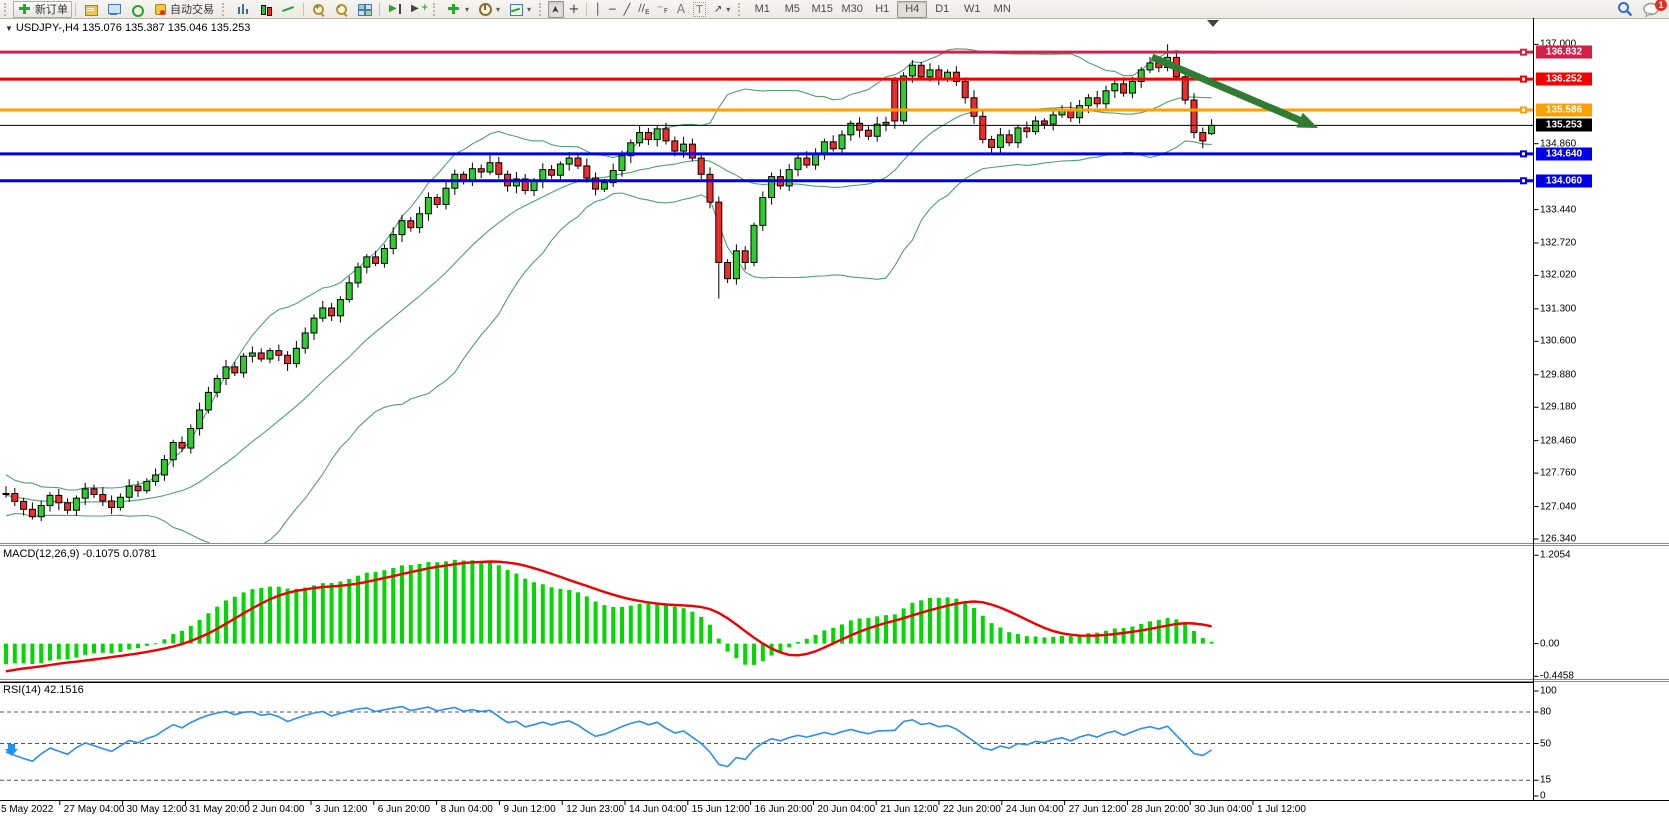 The height and width of the screenshot is (821, 1669). What do you see at coordinates (627, 9) in the screenshot?
I see `trendline-tool: ╱` at bounding box center [627, 9].